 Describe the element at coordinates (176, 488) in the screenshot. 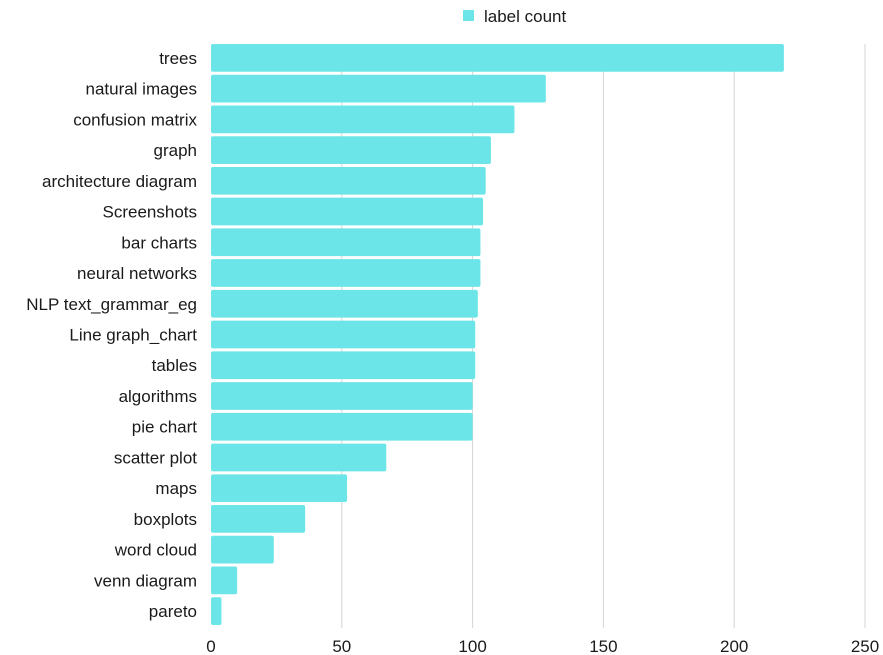

I see `category-label: maps` at that location.